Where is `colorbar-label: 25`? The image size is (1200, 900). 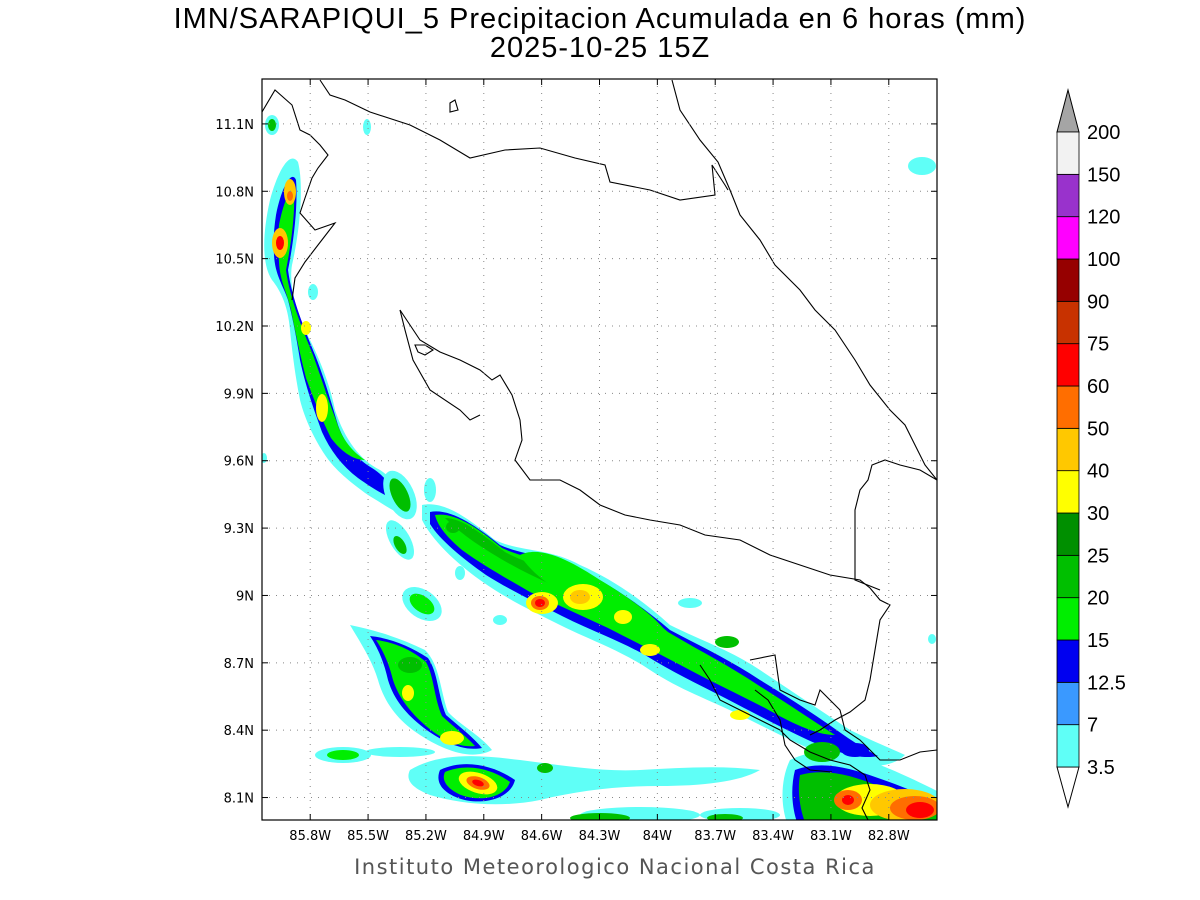
colorbar-label: 25 is located at coordinates (1098, 556).